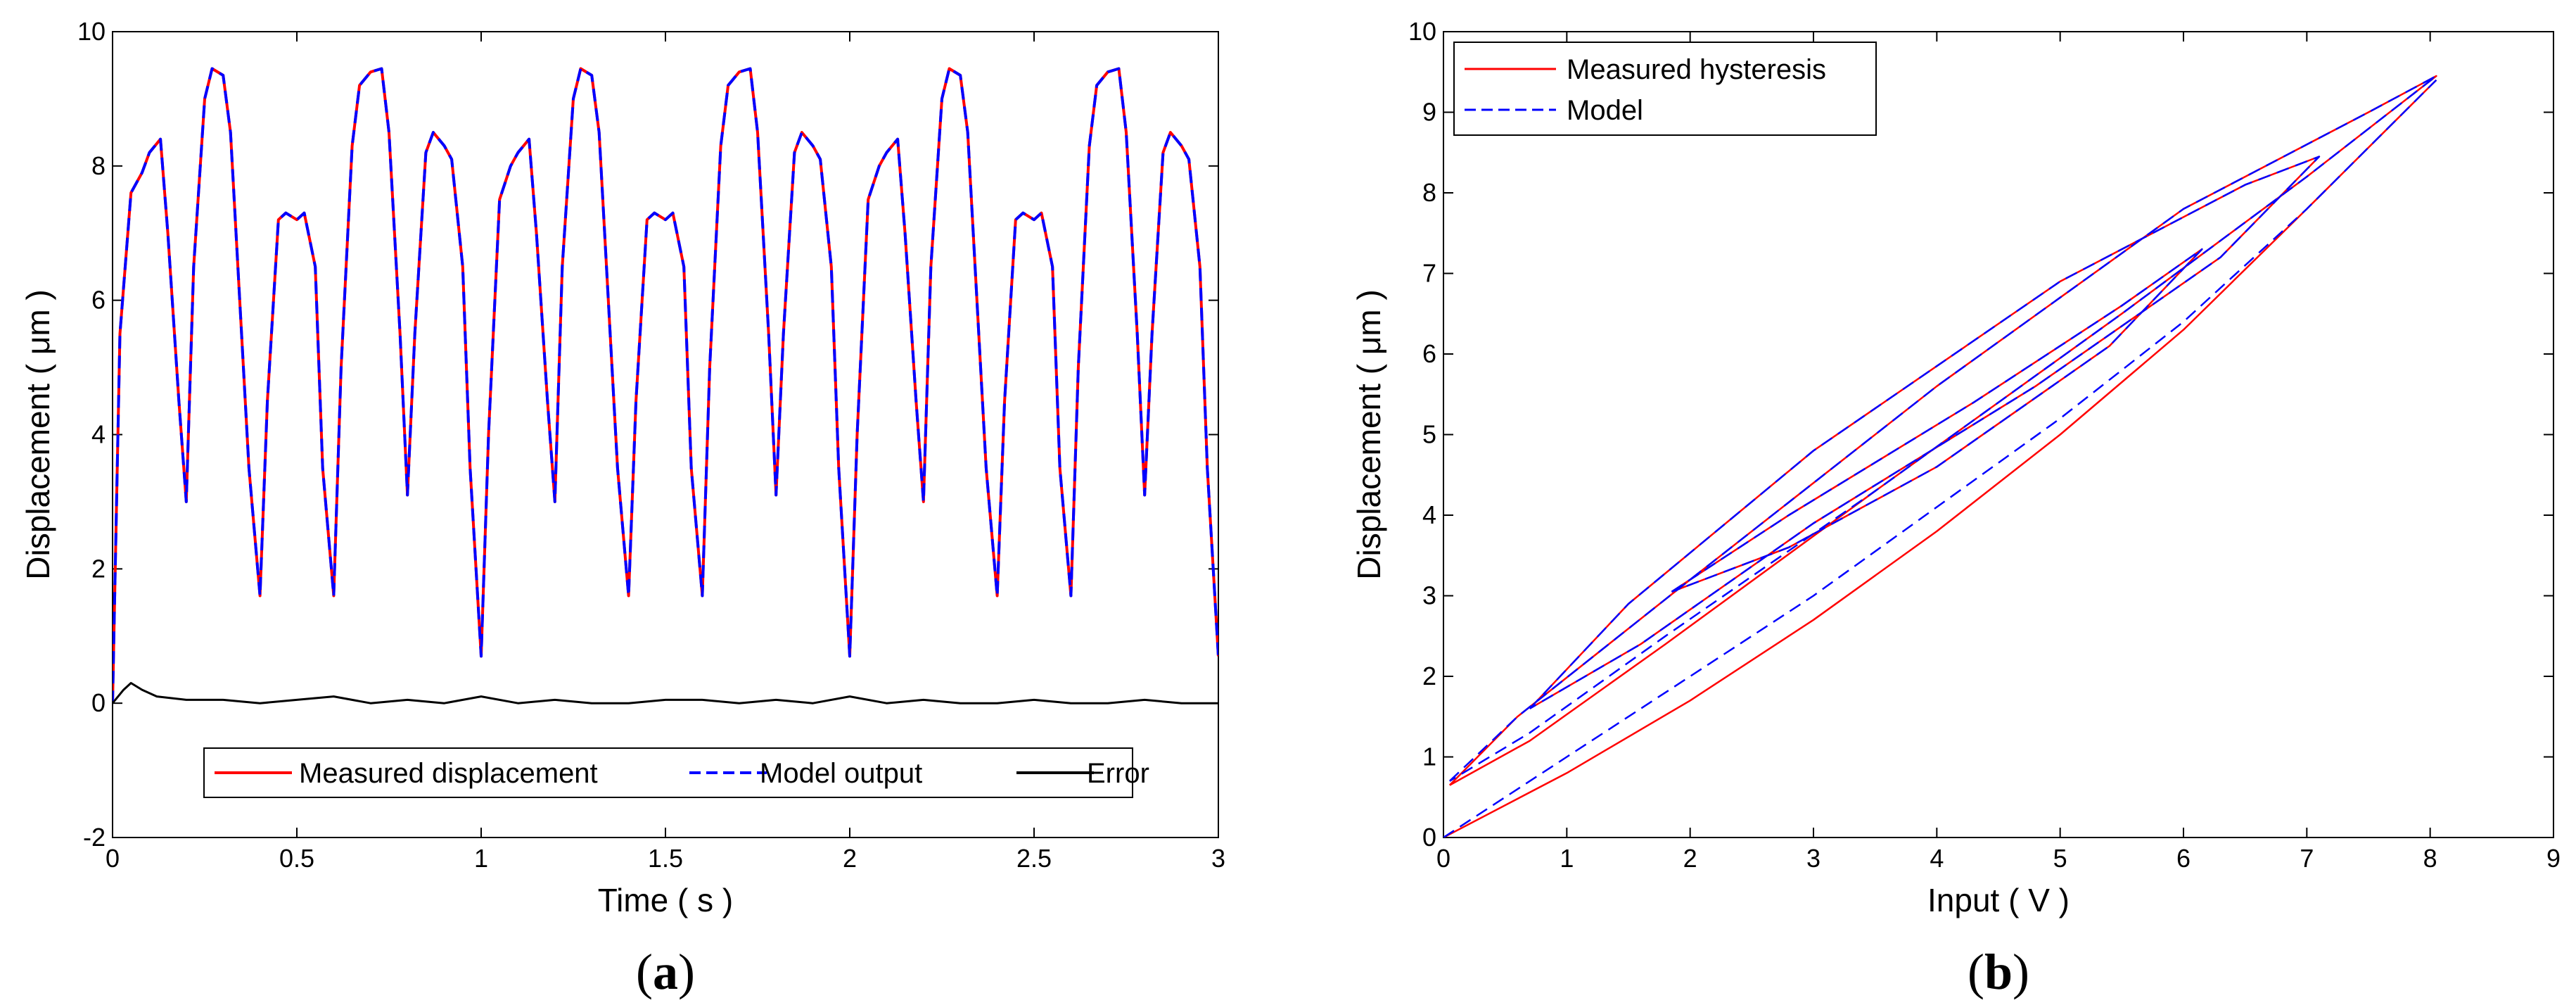 Image resolution: width=2576 pixels, height=1005 pixels. Describe the element at coordinates (1429, 354) in the screenshot. I see `panel-b-y-tick-label: 6` at that location.